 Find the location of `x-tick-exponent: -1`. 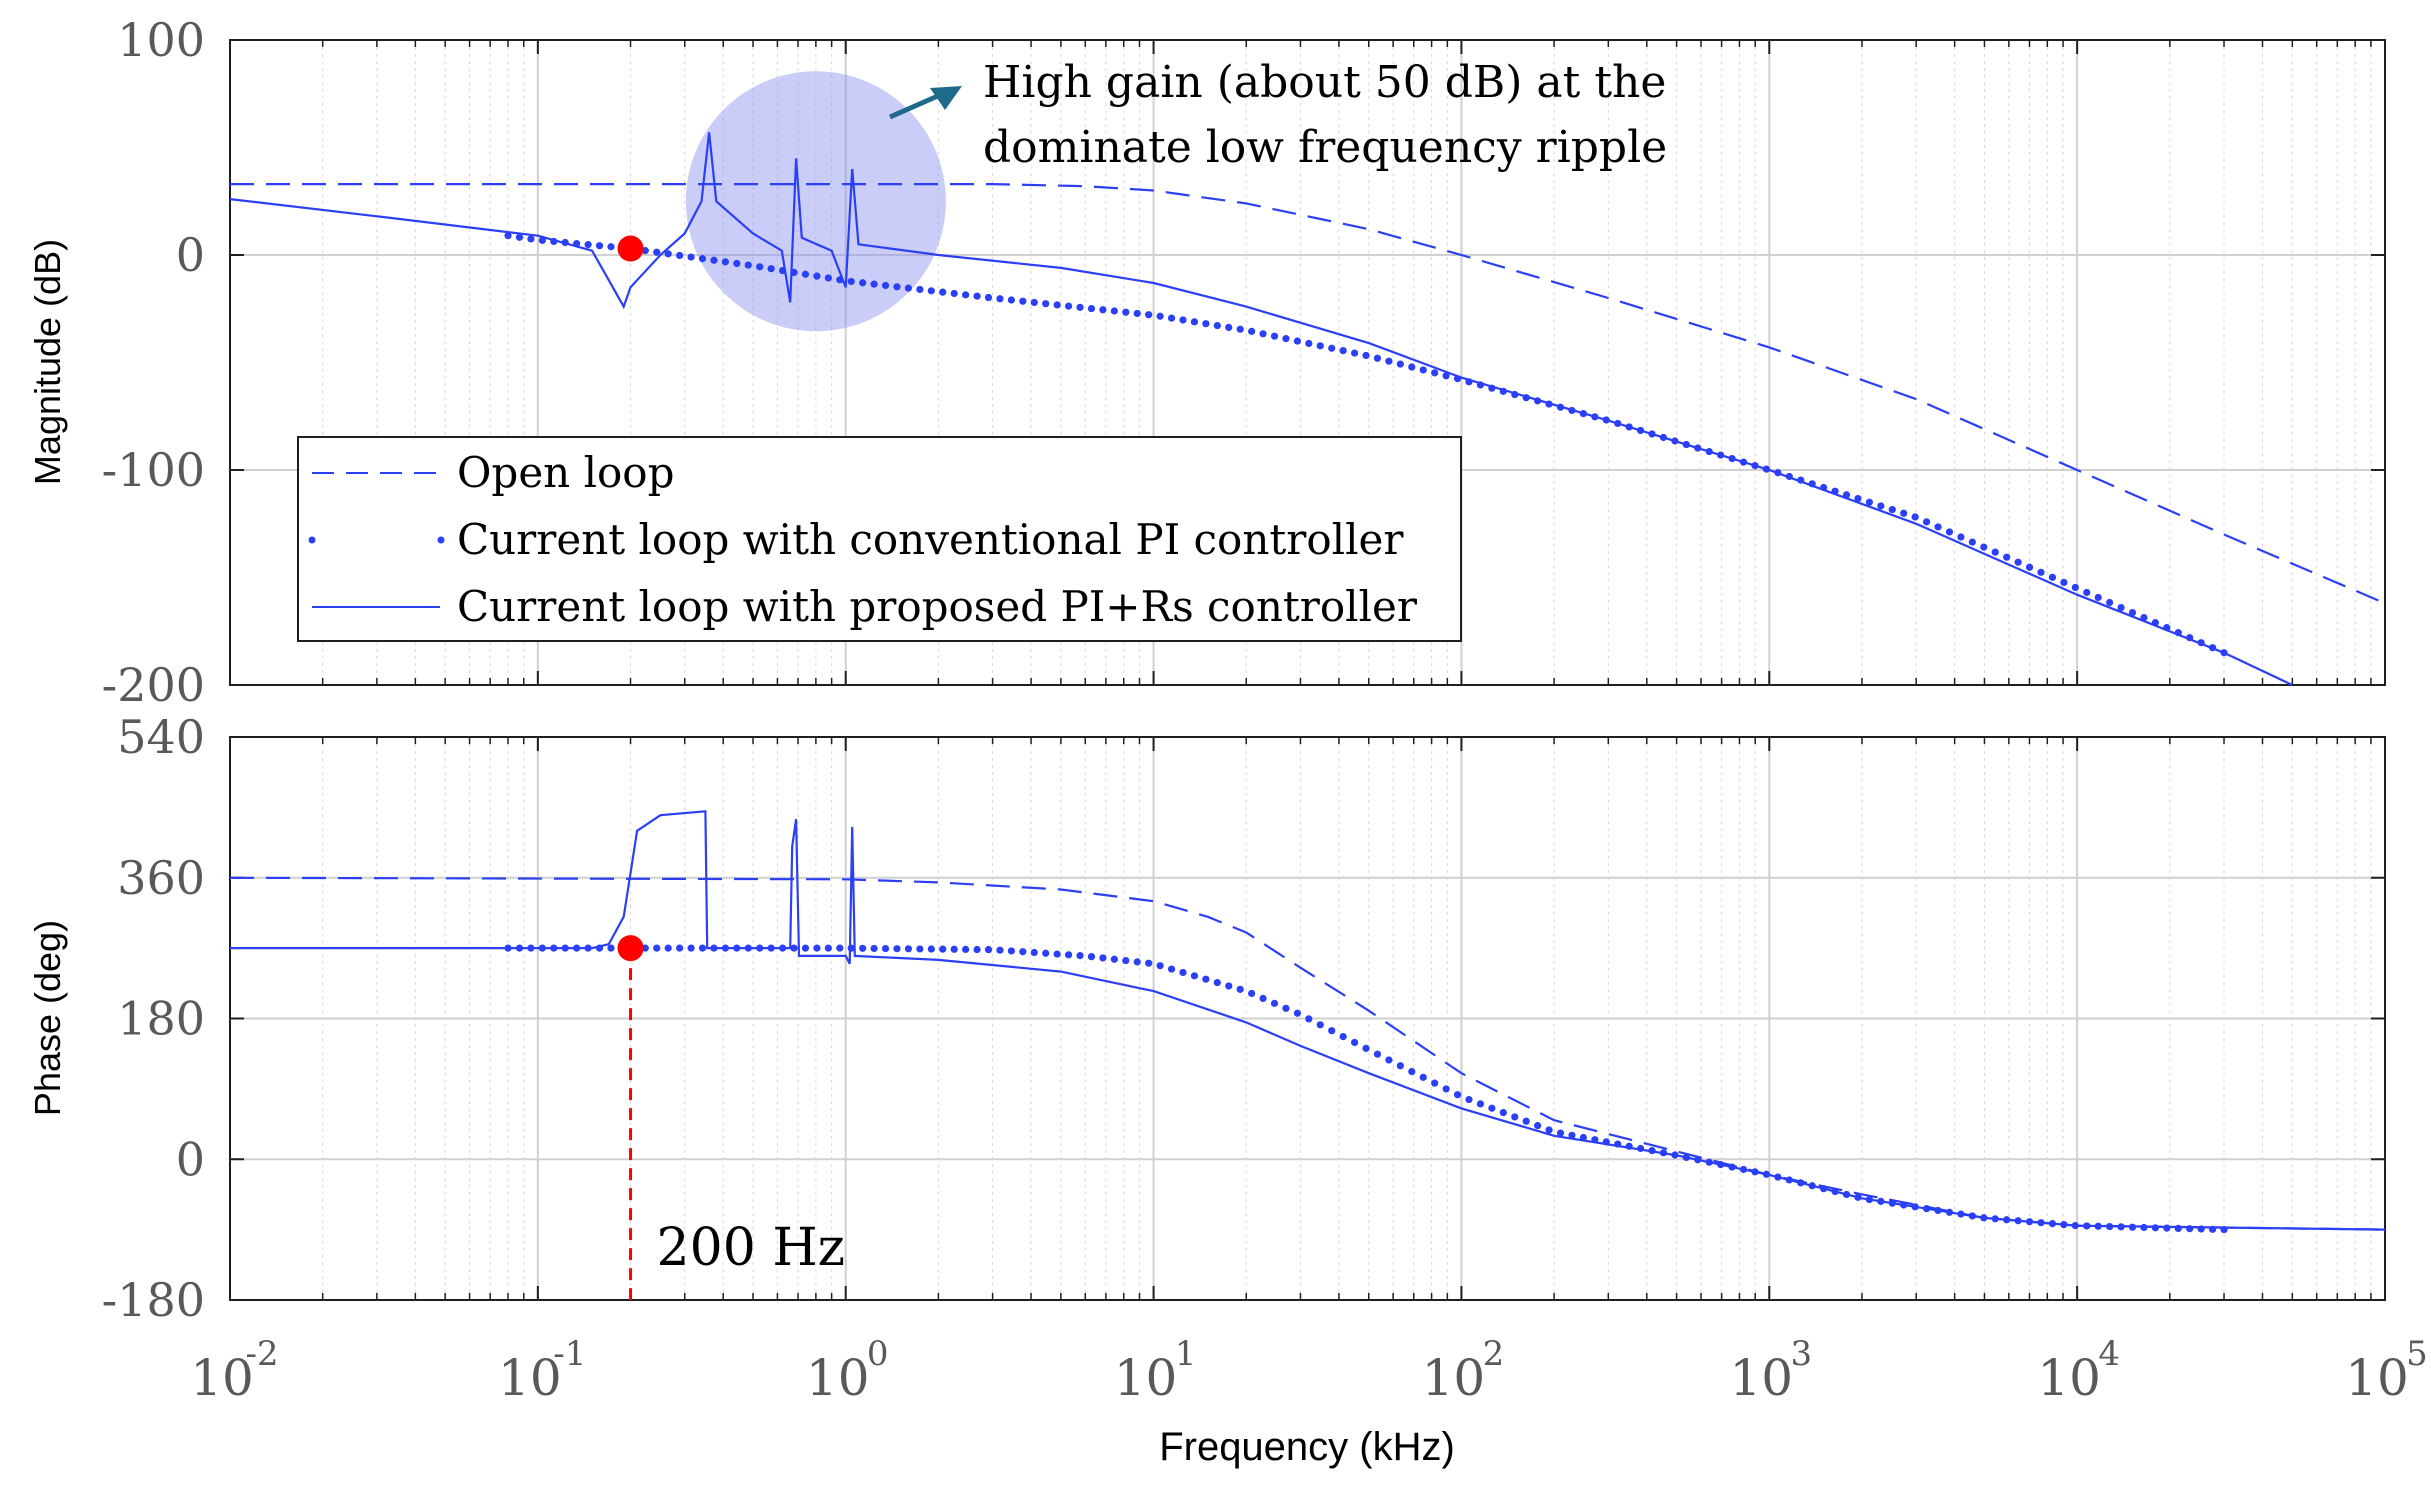

x-tick-exponent: -1 is located at coordinates (569, 1354).